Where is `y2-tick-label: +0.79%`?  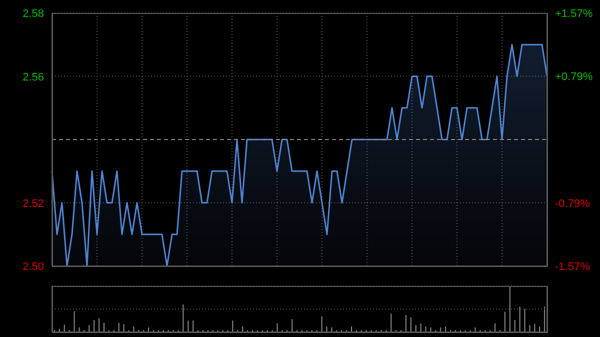
y2-tick-label: +0.79% is located at coordinates (574, 76).